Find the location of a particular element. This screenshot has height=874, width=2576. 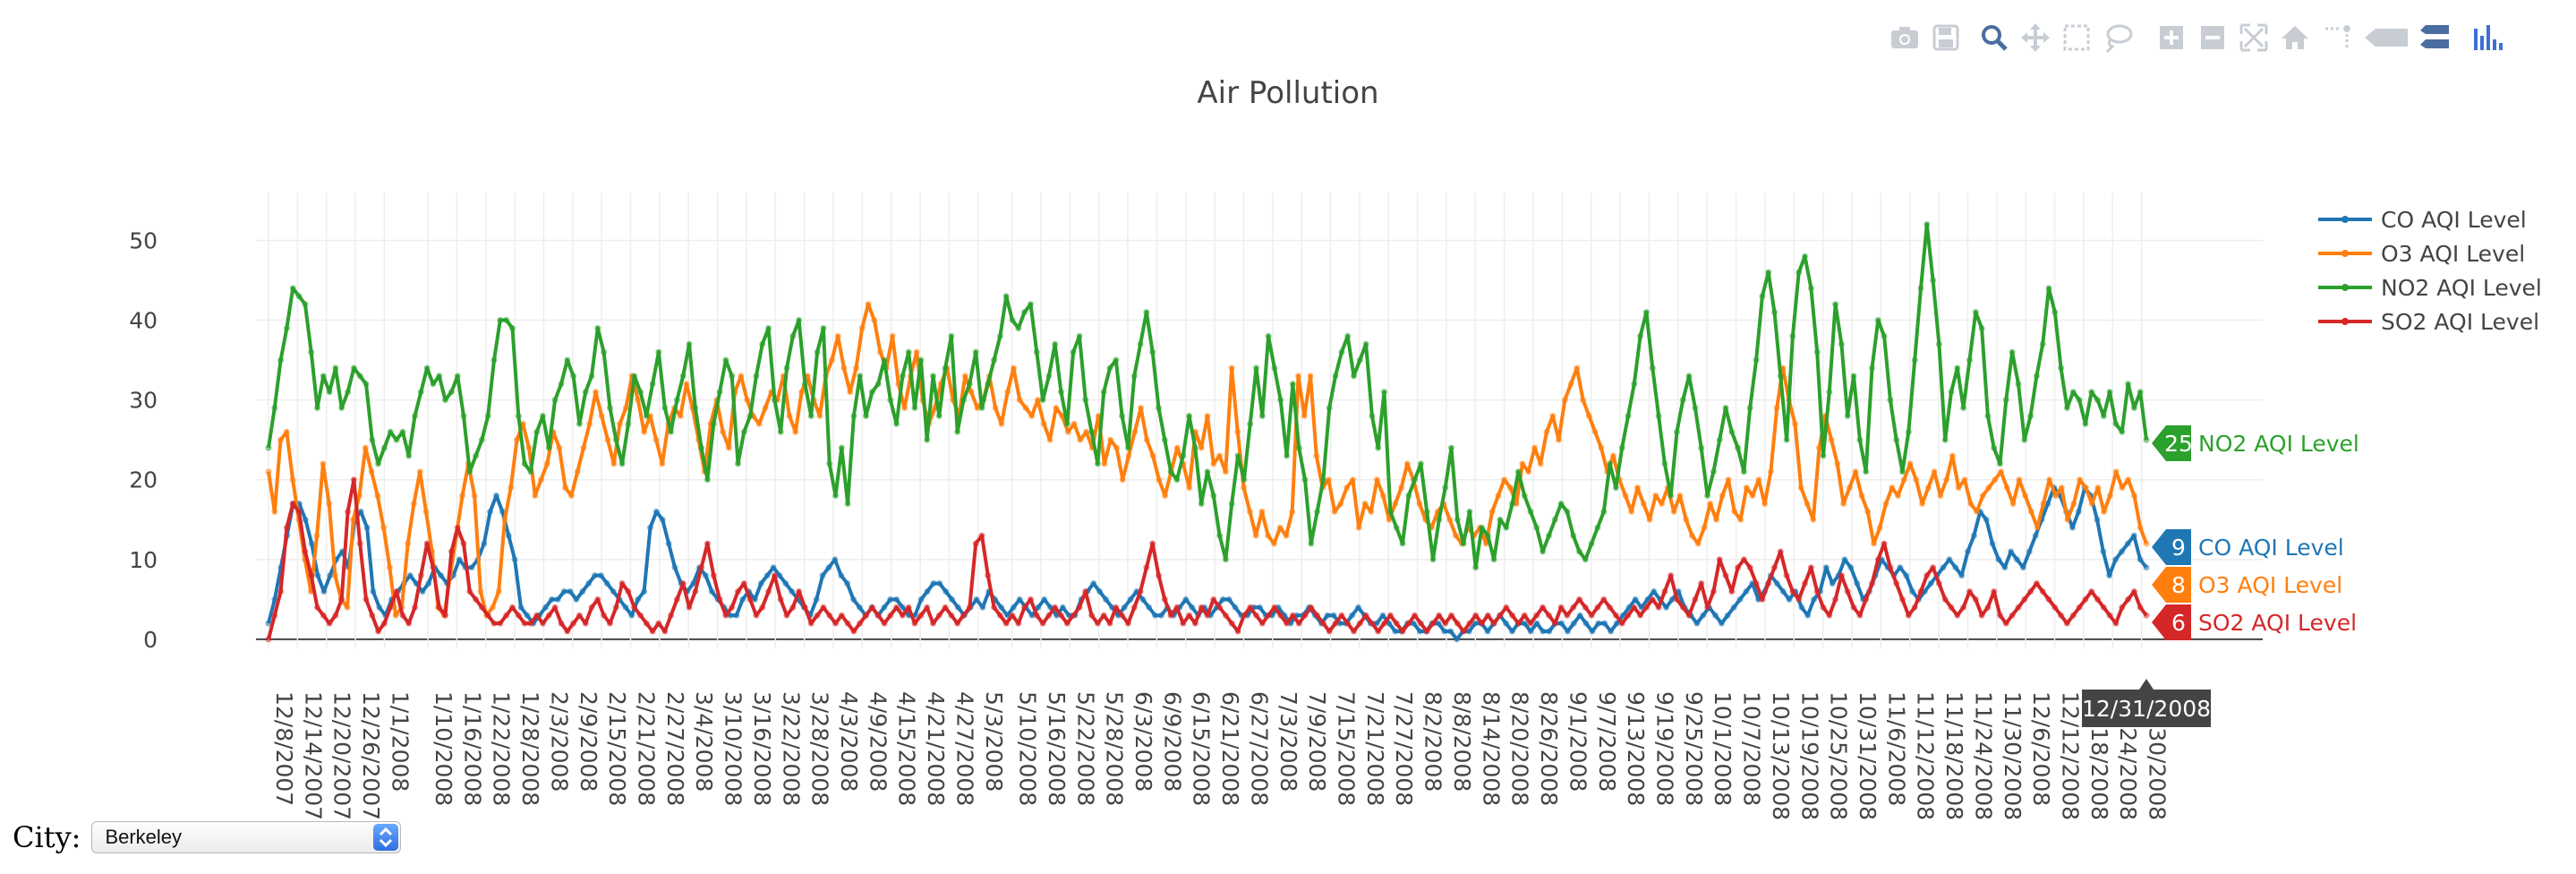

zoom-icon is located at coordinates (1994, 38).